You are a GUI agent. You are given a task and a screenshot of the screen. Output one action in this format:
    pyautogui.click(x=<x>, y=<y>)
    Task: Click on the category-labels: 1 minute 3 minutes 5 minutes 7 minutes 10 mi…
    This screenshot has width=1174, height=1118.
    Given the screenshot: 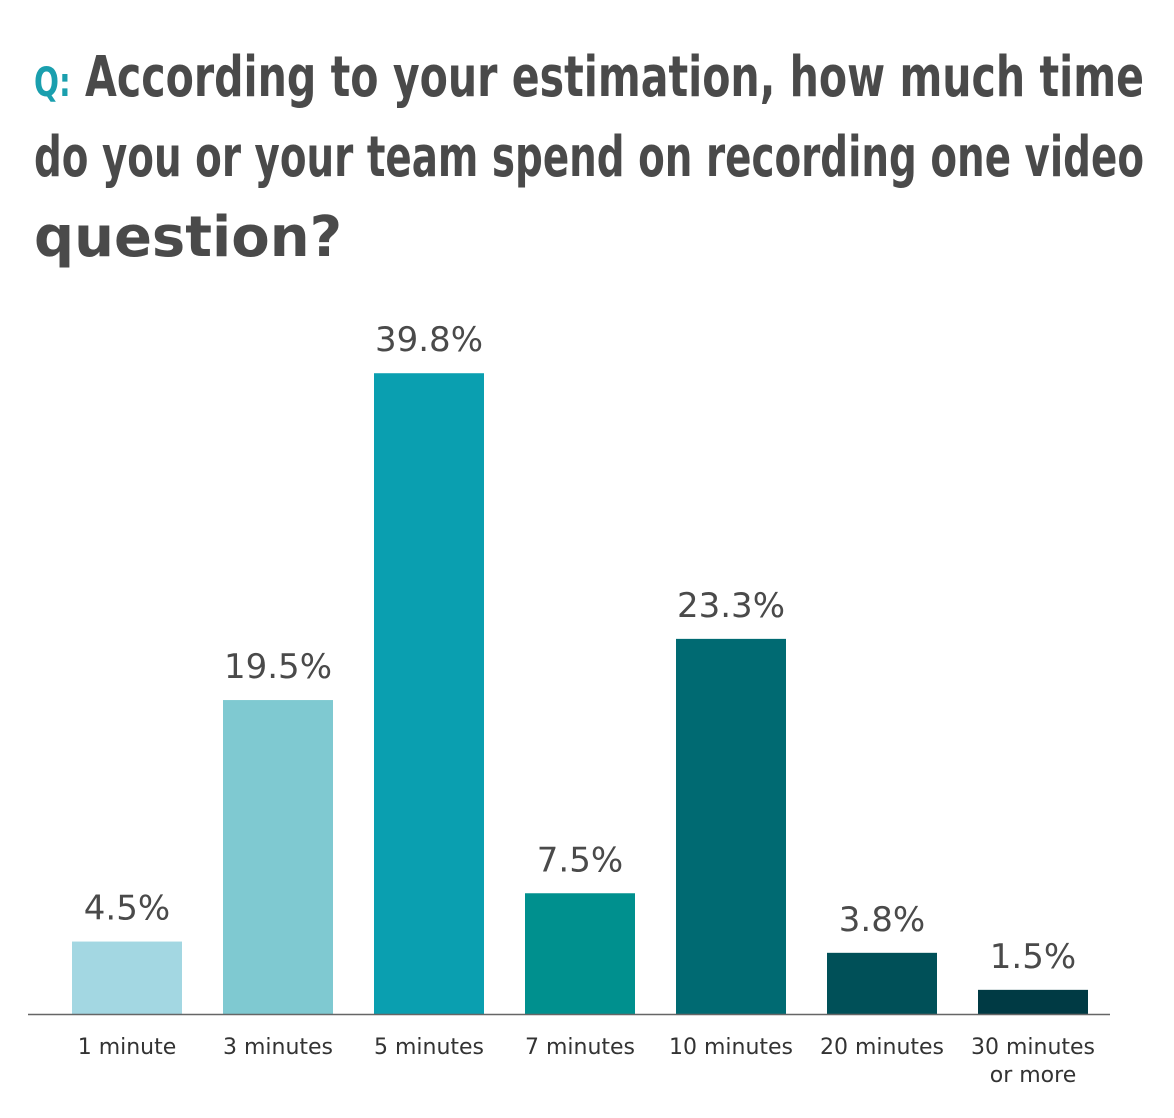 What is the action you would take?
    pyautogui.click(x=586, y=1061)
    